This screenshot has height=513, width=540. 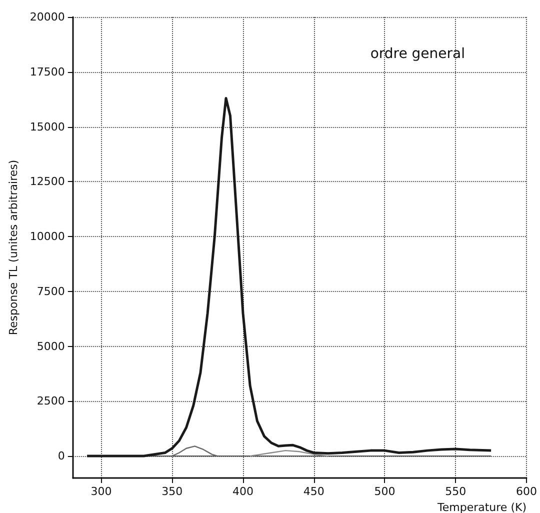 I want to click on x-axis-title: Temperature (K), so click(x=481, y=507).